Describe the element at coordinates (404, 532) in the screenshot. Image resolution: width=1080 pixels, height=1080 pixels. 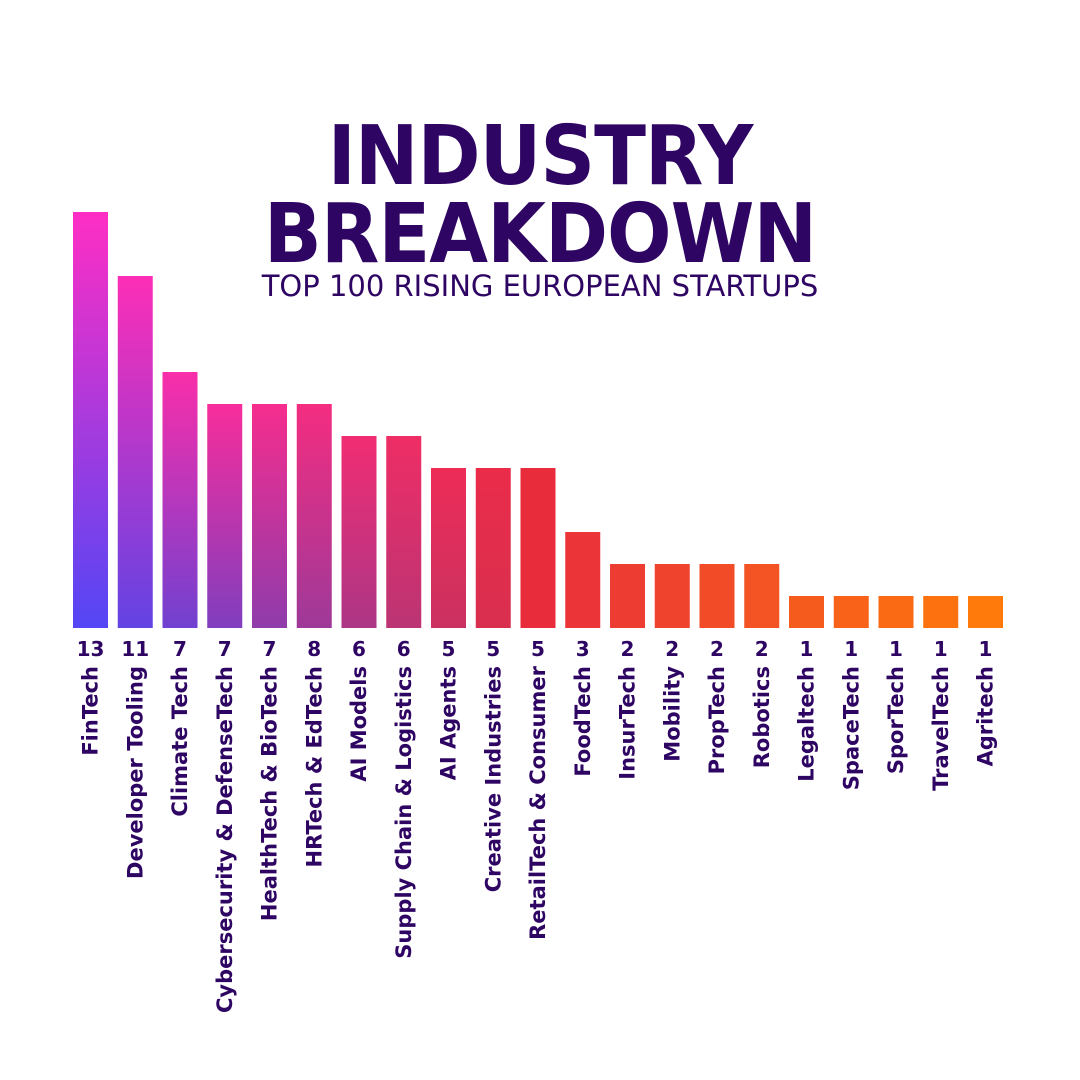
I see `bar-supply-chain-and-logistics` at that location.